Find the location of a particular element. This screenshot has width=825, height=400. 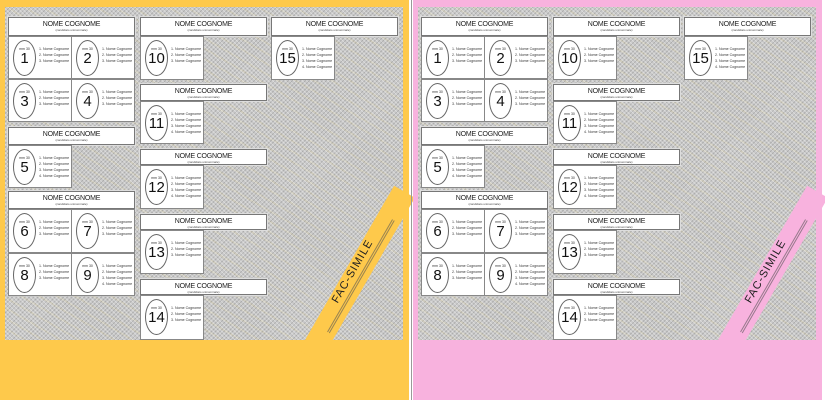

list-number: 12 is located at coordinates (156, 187).